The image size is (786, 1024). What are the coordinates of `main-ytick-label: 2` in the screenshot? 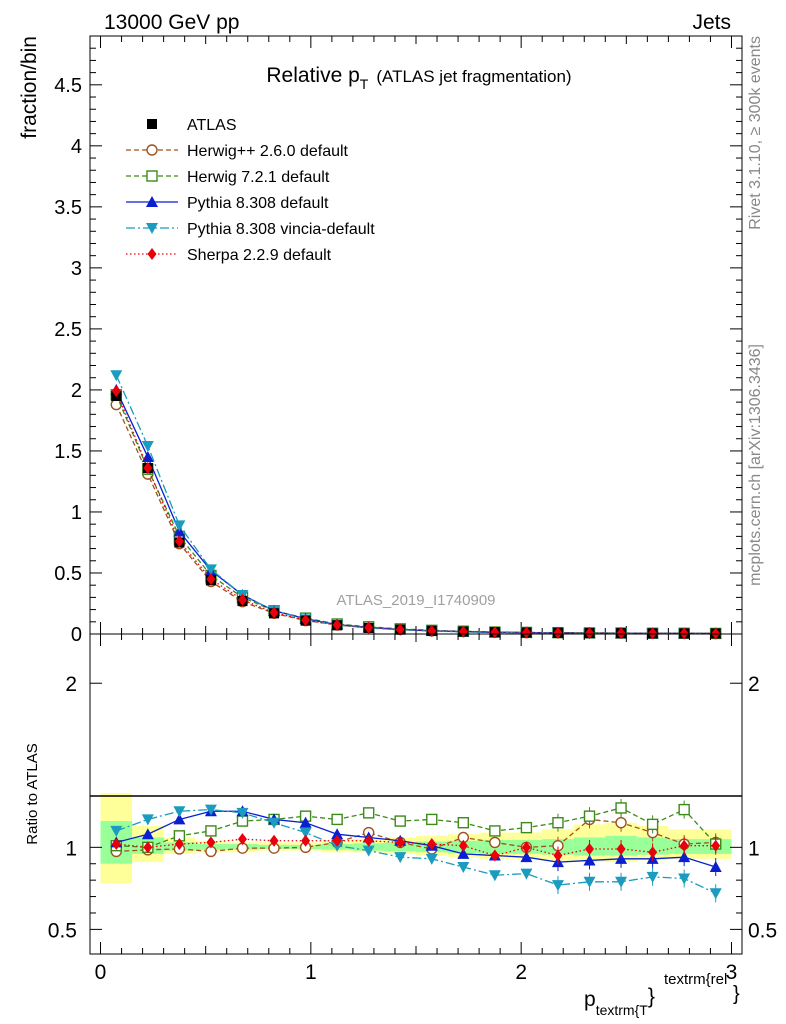 It's located at (76, 391).